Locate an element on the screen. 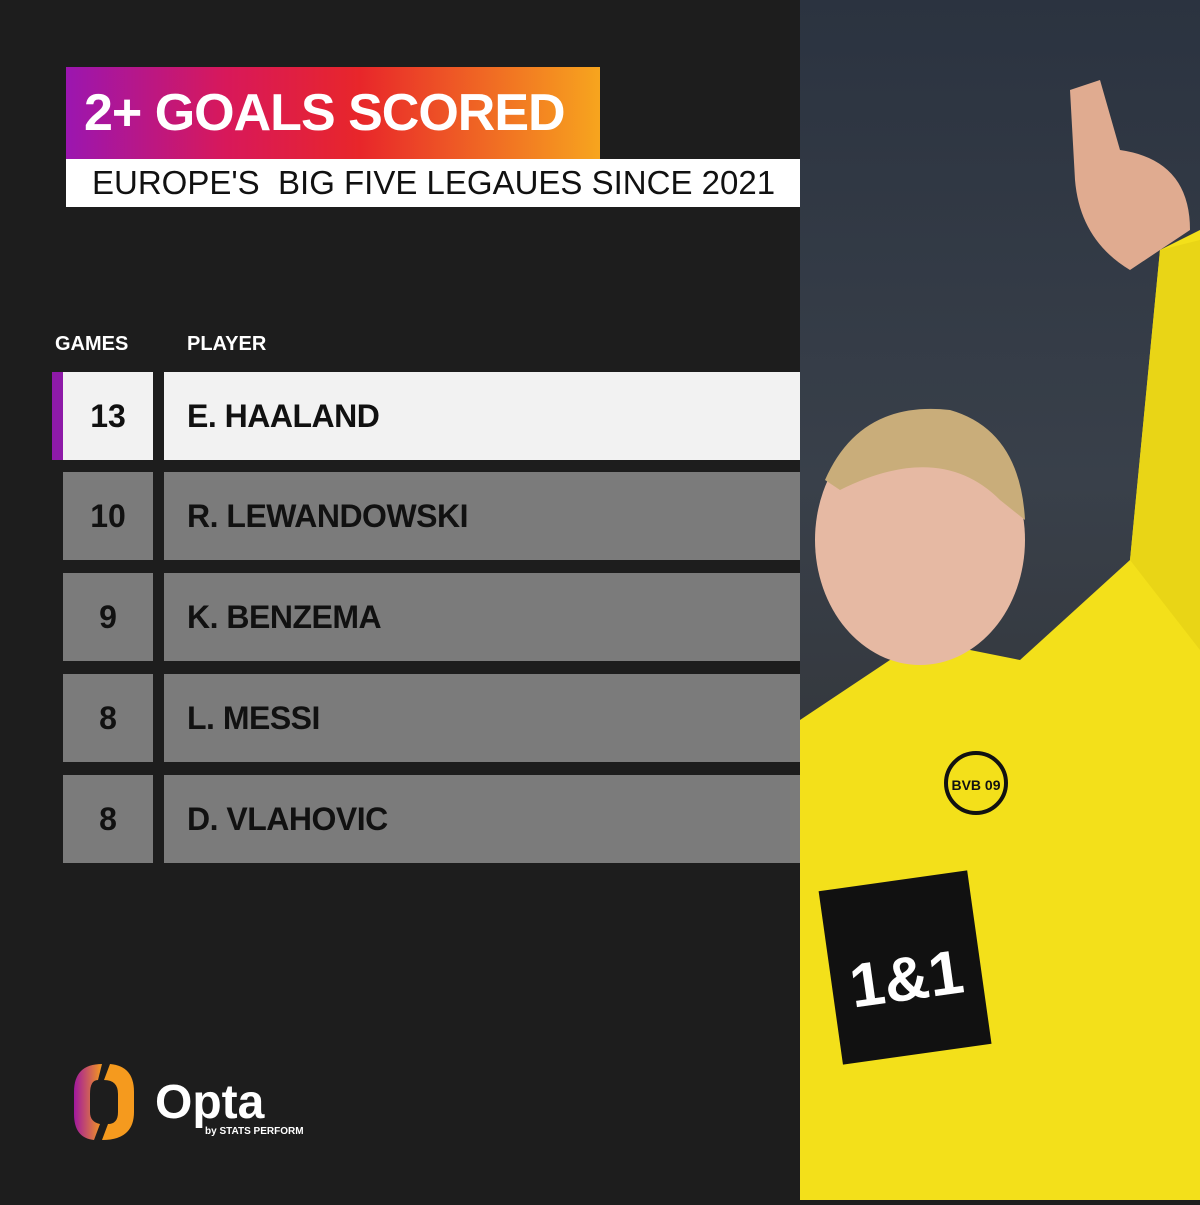 This screenshot has width=1200, height=1205. player-cell: L. MESSI is located at coordinates (482, 718).